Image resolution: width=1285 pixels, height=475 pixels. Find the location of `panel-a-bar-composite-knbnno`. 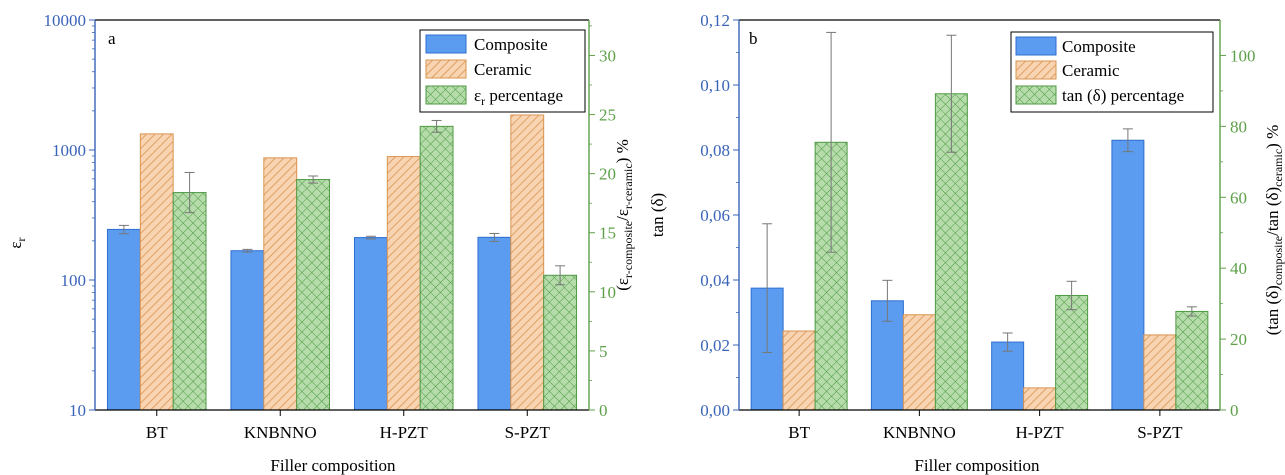

panel-a-bar-composite-knbnno is located at coordinates (247, 330).